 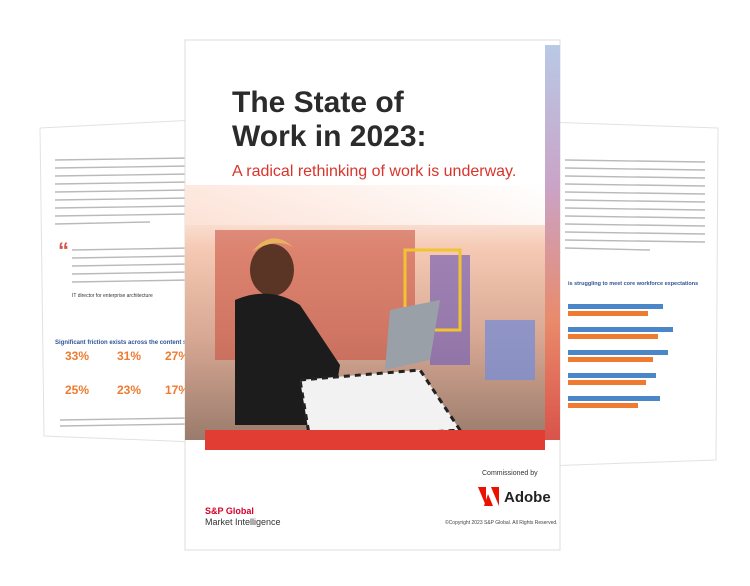 I want to click on quote-attribution: IT director for enterprise architecture, so click(x=112, y=296).